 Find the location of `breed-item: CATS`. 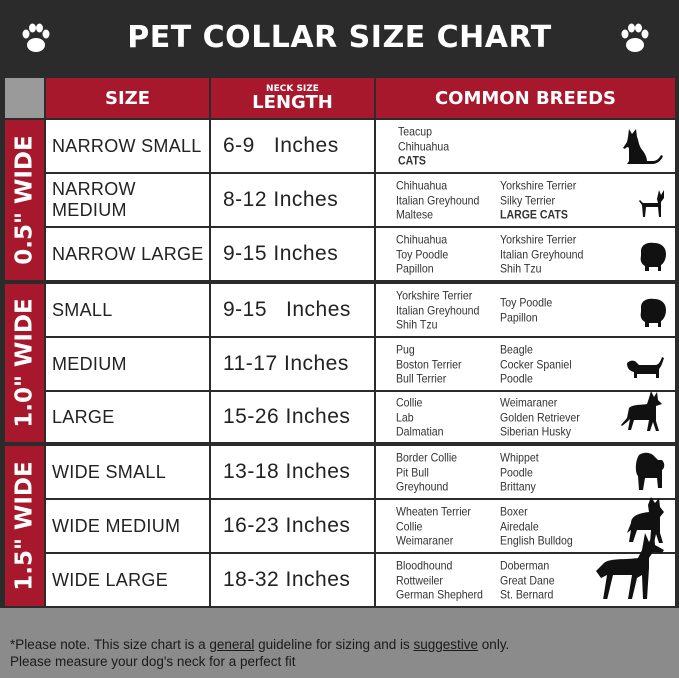

breed-item: CATS is located at coordinates (412, 160).